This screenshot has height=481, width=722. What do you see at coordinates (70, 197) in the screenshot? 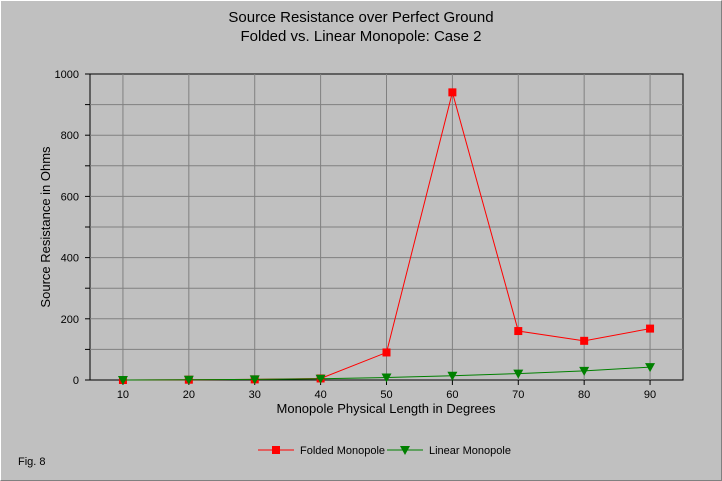
I see `y-tick-label: 600` at bounding box center [70, 197].